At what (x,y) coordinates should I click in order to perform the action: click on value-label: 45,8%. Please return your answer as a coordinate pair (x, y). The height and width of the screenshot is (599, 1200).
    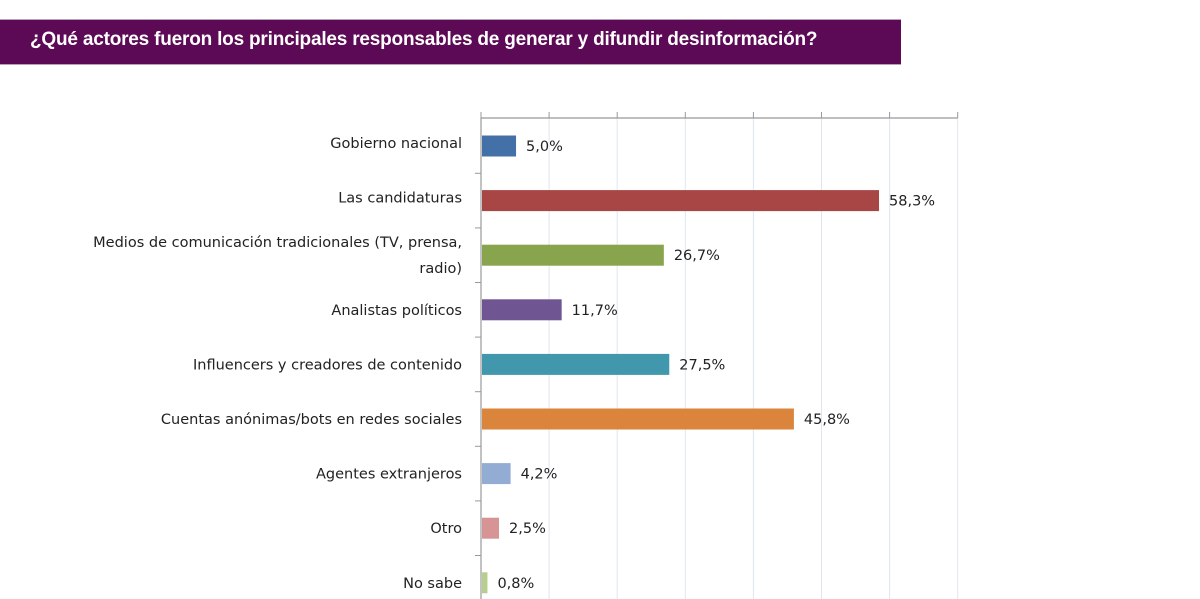
    Looking at the image, I should click on (827, 420).